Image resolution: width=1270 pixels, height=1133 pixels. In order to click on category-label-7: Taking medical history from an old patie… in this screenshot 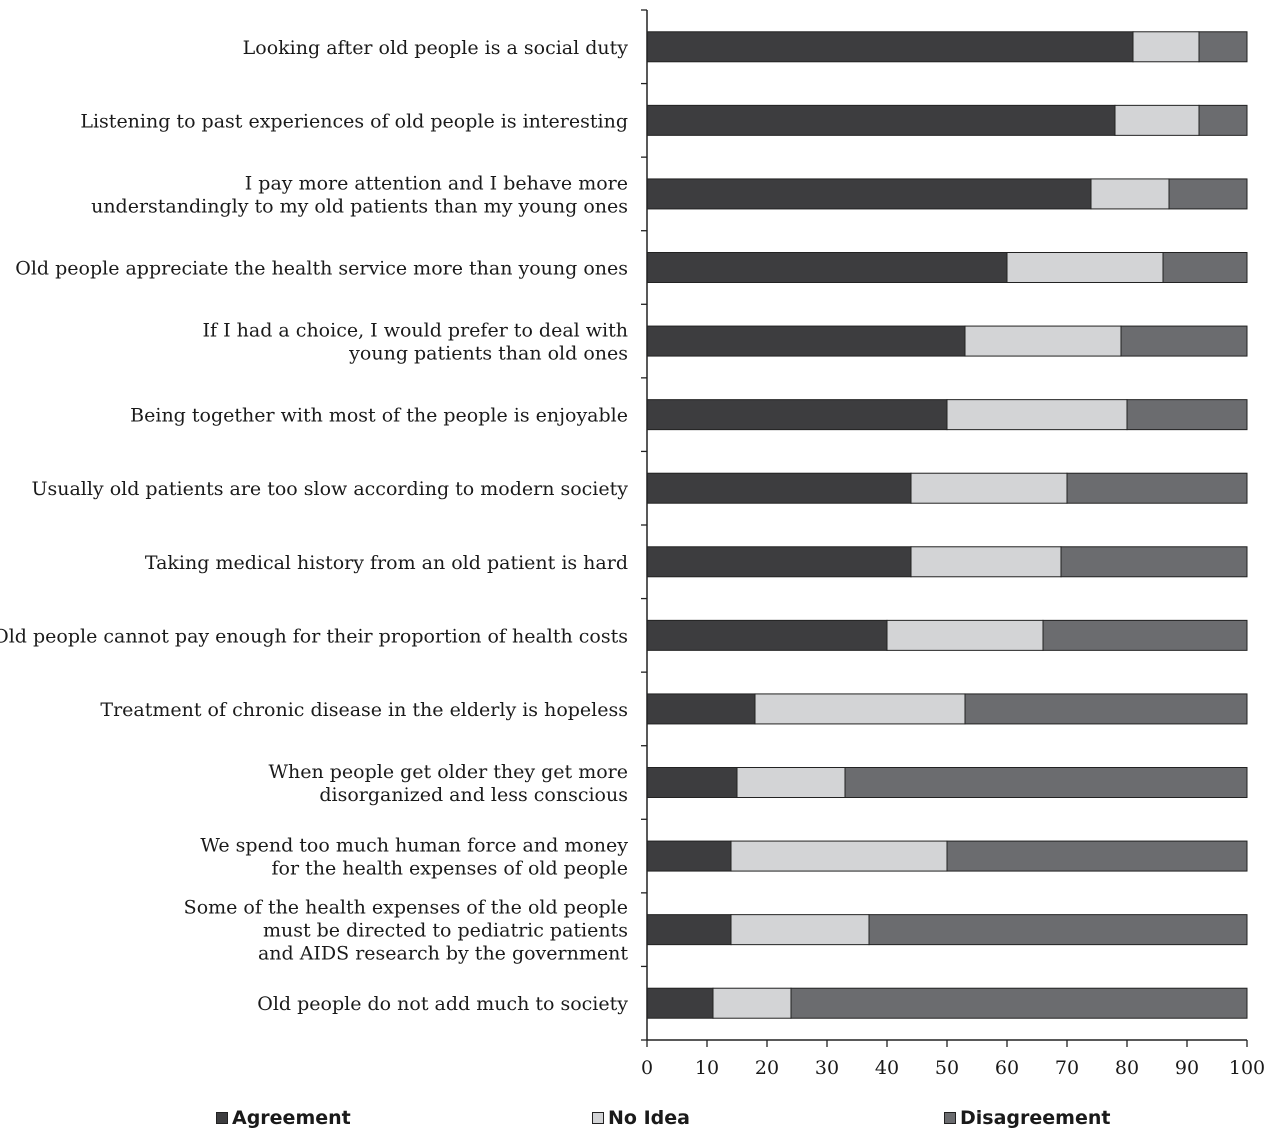, I will do `click(386, 563)`.